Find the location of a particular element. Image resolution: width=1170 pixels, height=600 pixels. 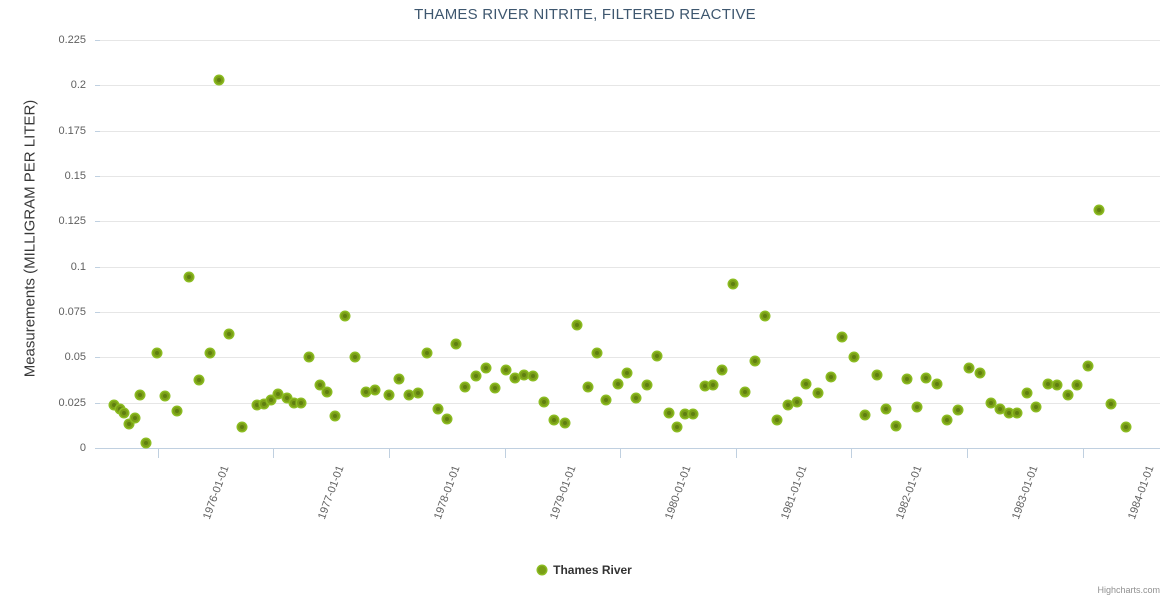

credits-label: Highcharts.com is located at coordinates (1128, 590).